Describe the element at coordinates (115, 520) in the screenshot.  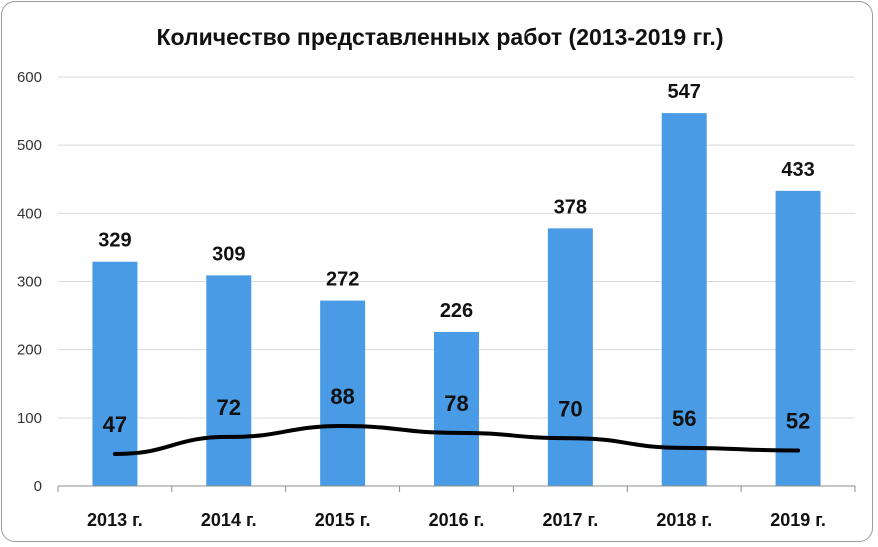
I see `x-tick-label: 2013 г.` at that location.